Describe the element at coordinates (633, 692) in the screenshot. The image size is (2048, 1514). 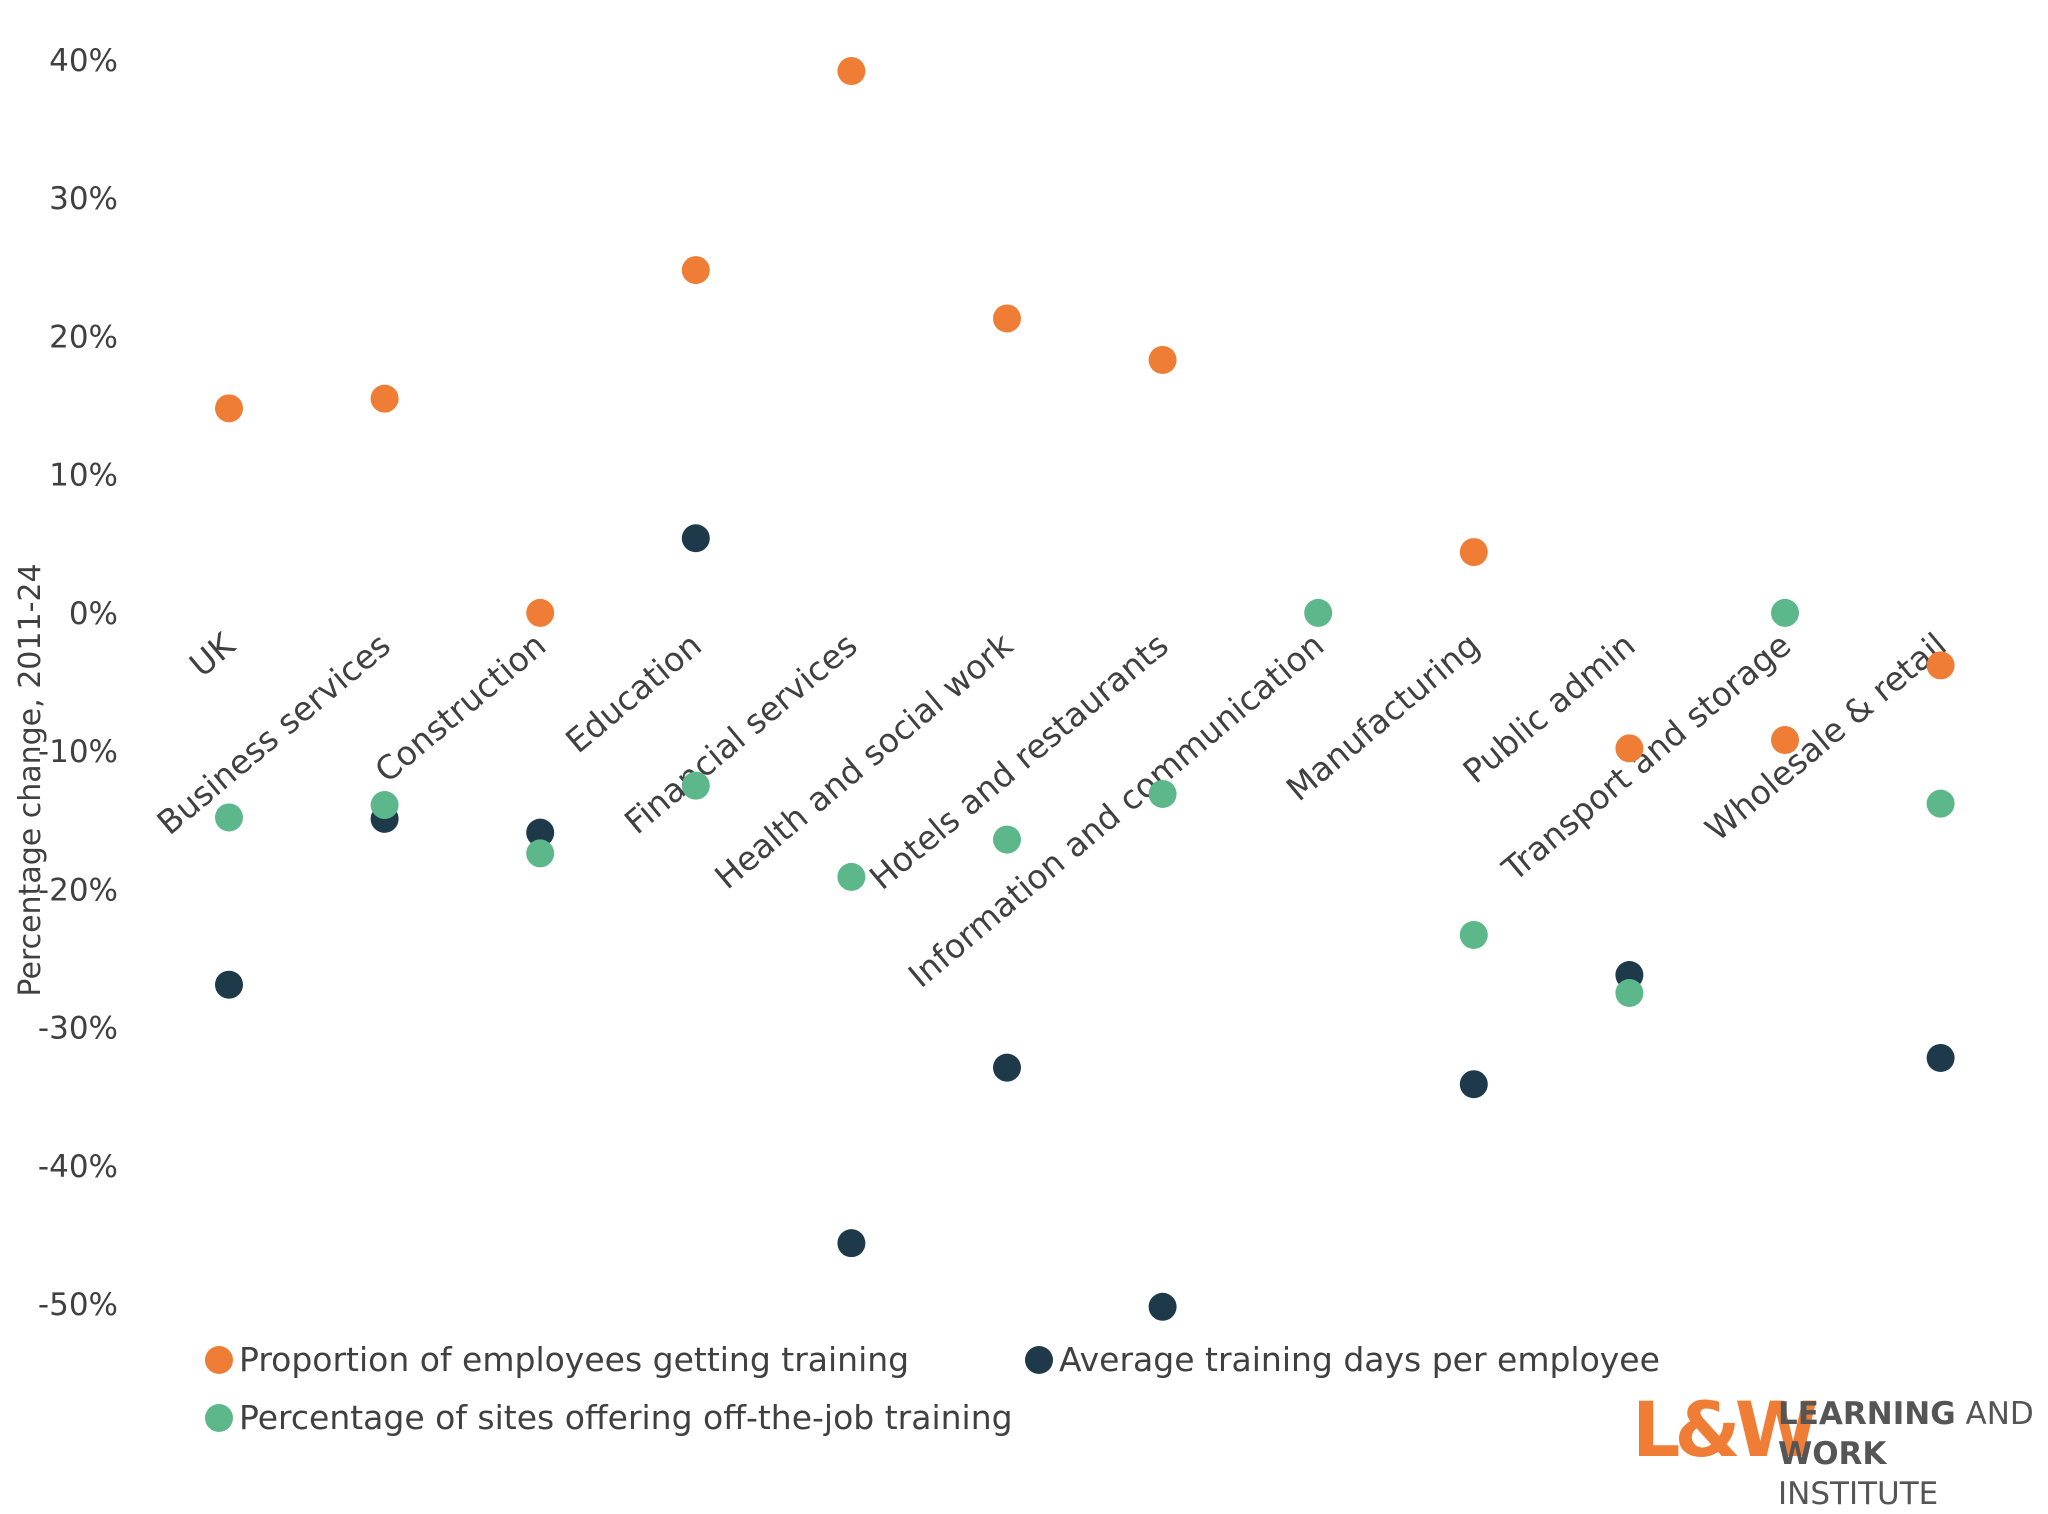
I see `category-label: Education` at that location.